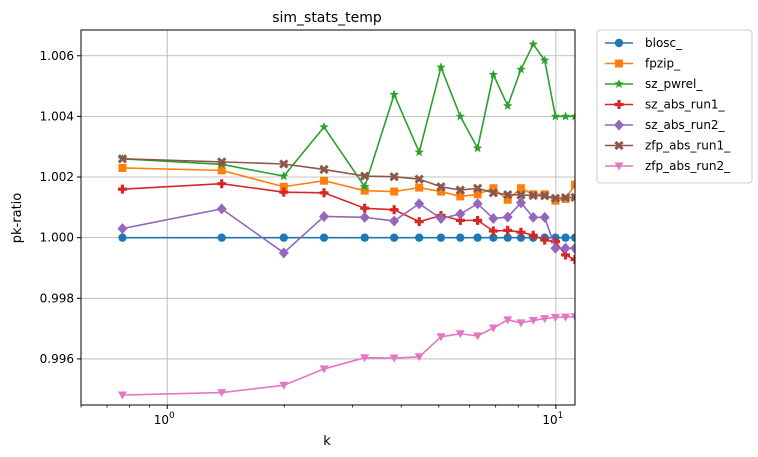  What do you see at coordinates (552, 419) in the screenshot?
I see `x-tick-label: 101` at bounding box center [552, 419].